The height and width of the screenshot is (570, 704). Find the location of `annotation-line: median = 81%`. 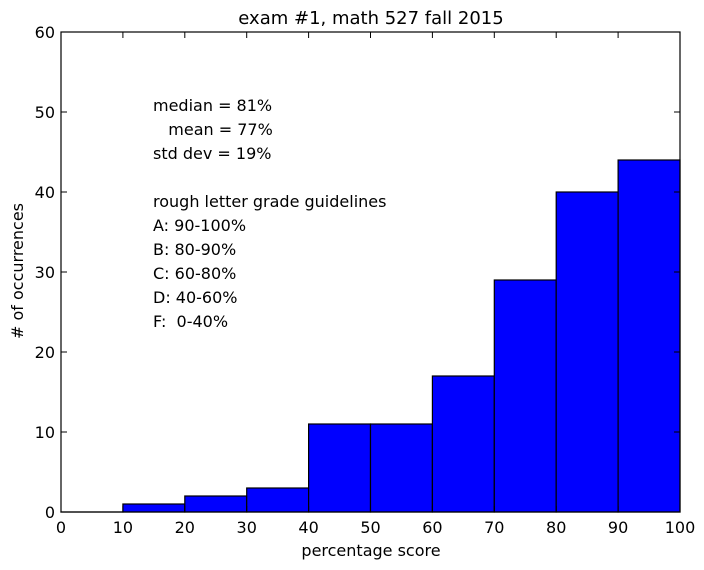

annotation-line: median = 81% is located at coordinates (212, 105).